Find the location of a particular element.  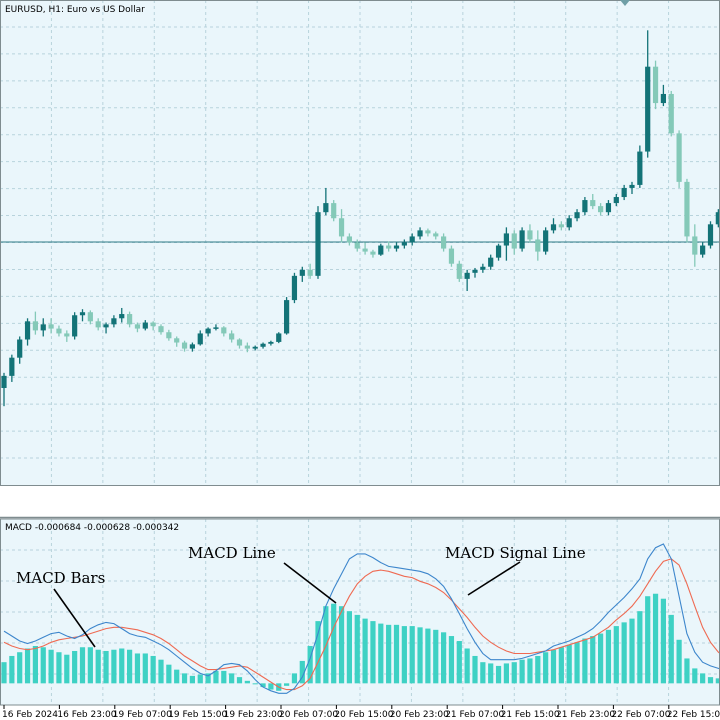

annotations: MACD Bars MACD Line MACD Signal Line is located at coordinates (301, 596).